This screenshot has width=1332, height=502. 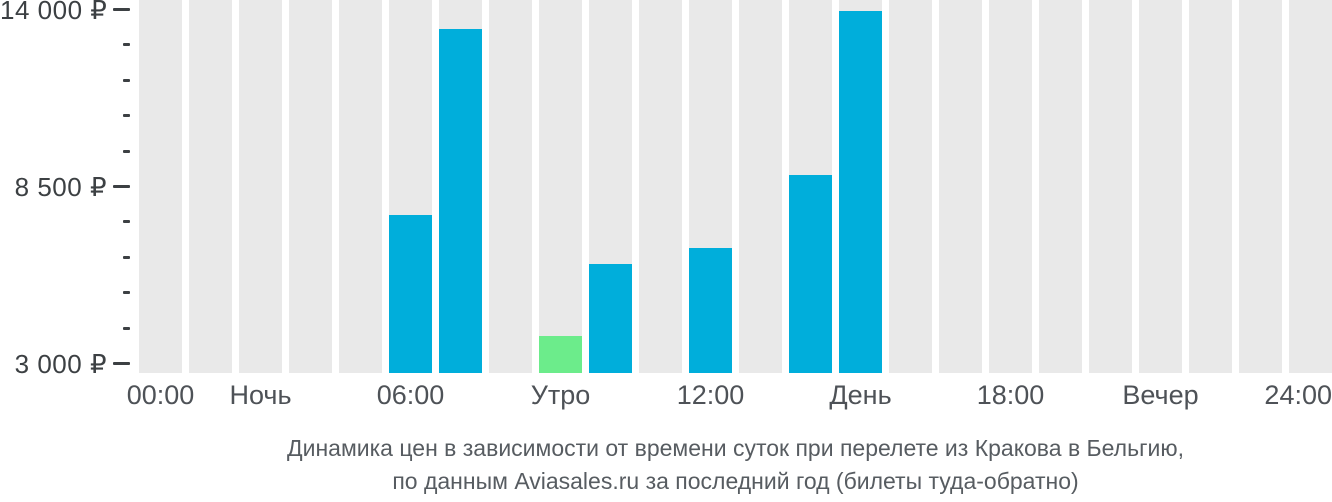 I want to click on x-axis-label-День: День, so click(x=860, y=395).